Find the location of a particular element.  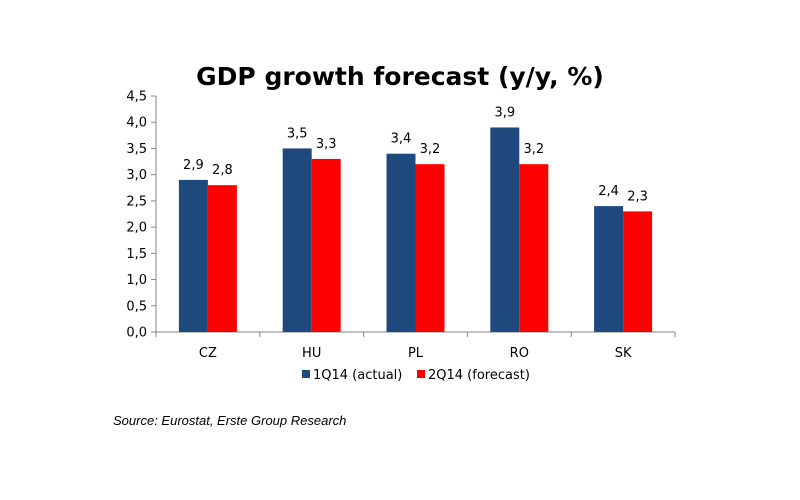

data-label: 2,3 is located at coordinates (637, 196).